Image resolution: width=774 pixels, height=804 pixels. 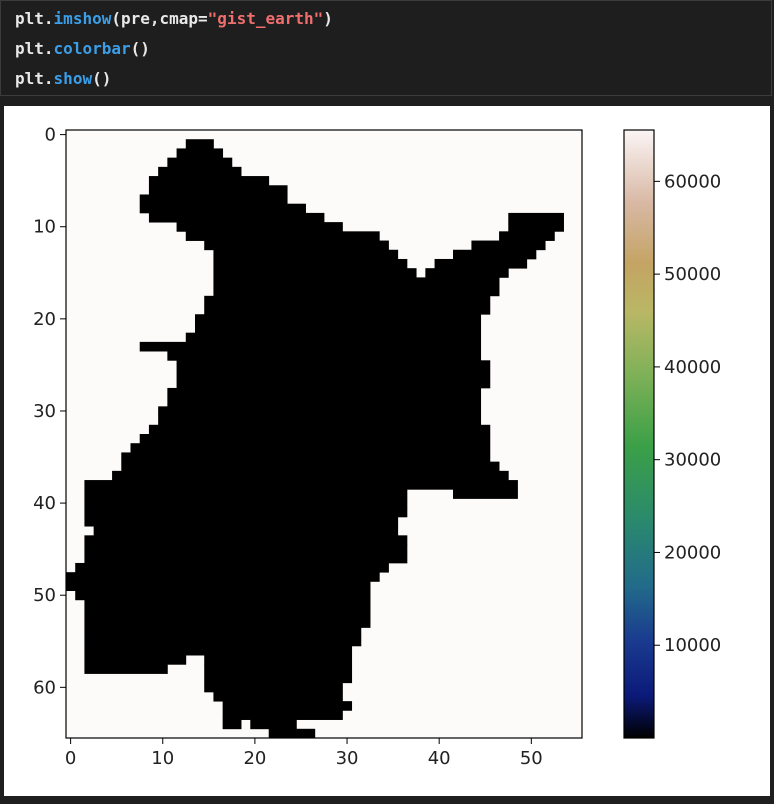 What do you see at coordinates (692, 367) in the screenshot?
I see `colorbar-tick-label: 40000` at bounding box center [692, 367].